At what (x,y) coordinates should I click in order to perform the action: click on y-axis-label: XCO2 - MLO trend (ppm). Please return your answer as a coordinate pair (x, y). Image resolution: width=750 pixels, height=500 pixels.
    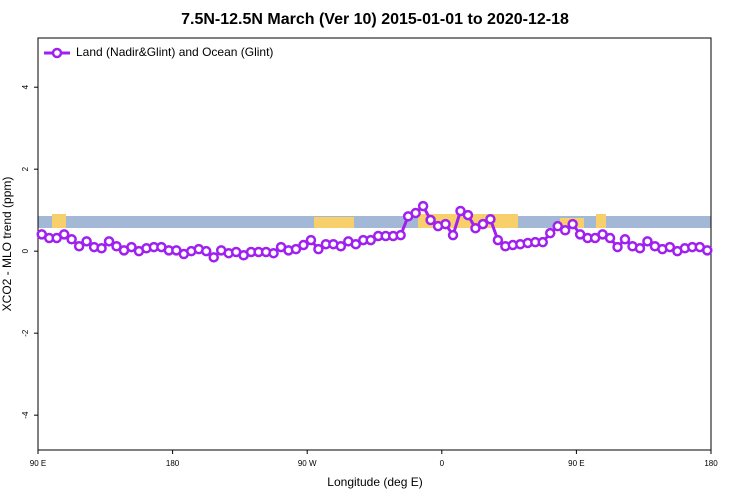
    Looking at the image, I should click on (7, 244).